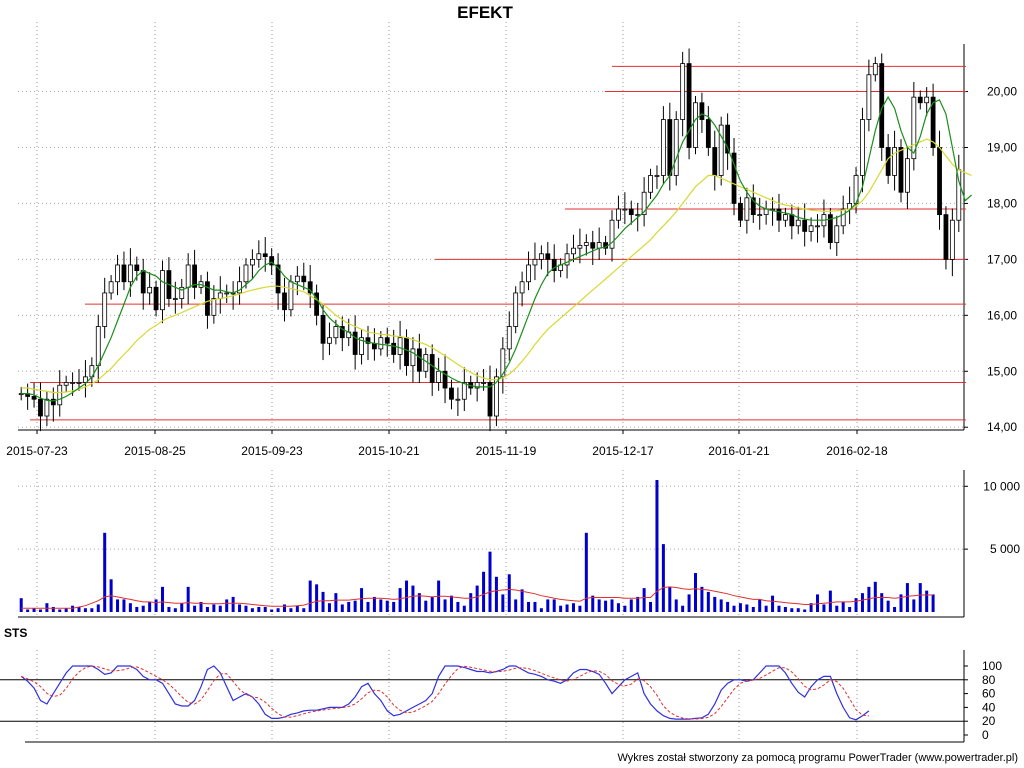 This screenshot has height=768, width=1024. I want to click on sts-y-tick-label: 60, so click(989, 694).